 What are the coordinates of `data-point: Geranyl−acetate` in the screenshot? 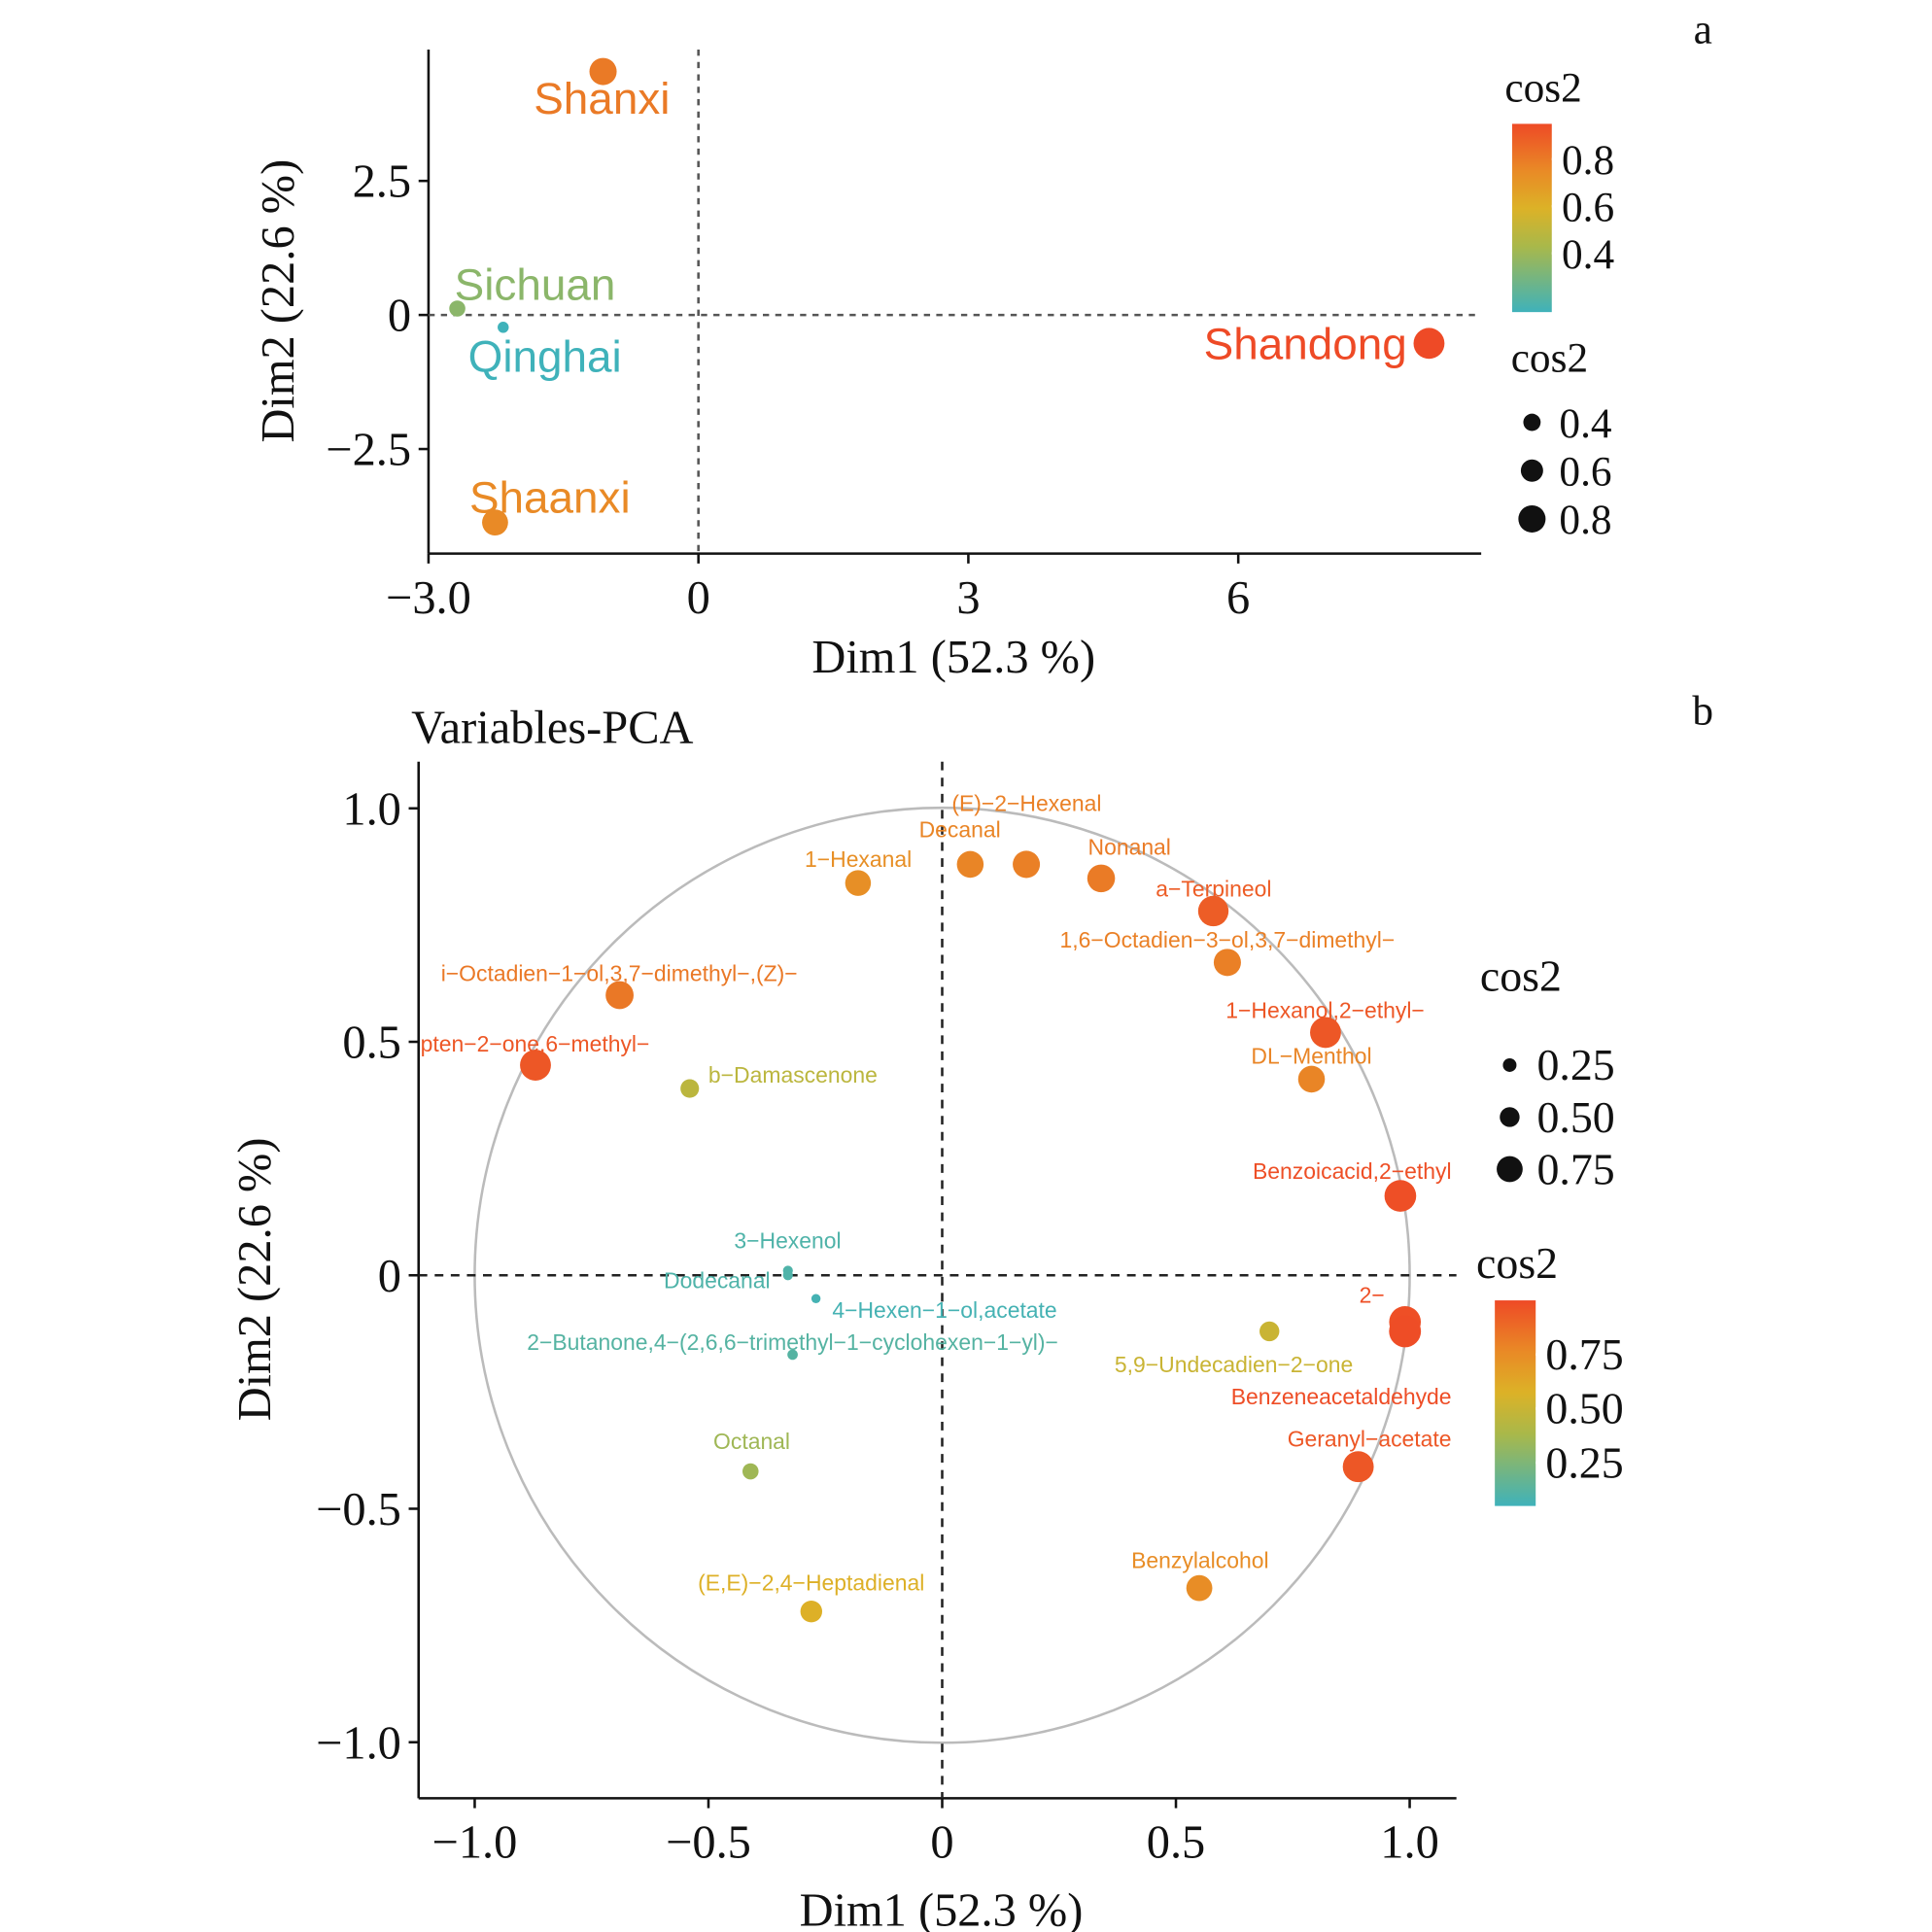 It's located at (1370, 1454).